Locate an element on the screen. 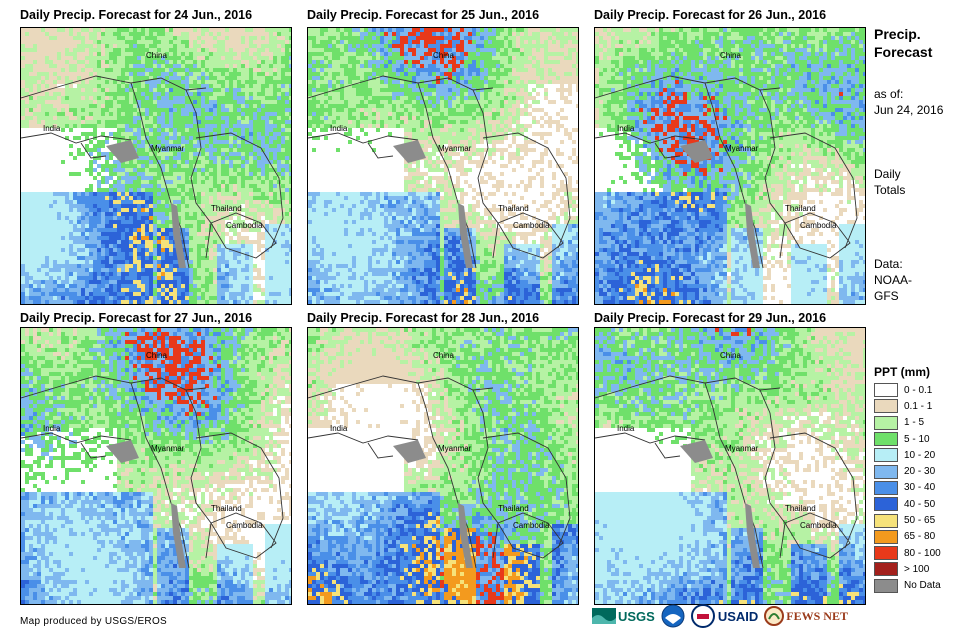 This screenshot has width=967, height=639. forecast-map-5: China India Myanmar Thailand Cambodia is located at coordinates (443, 466).